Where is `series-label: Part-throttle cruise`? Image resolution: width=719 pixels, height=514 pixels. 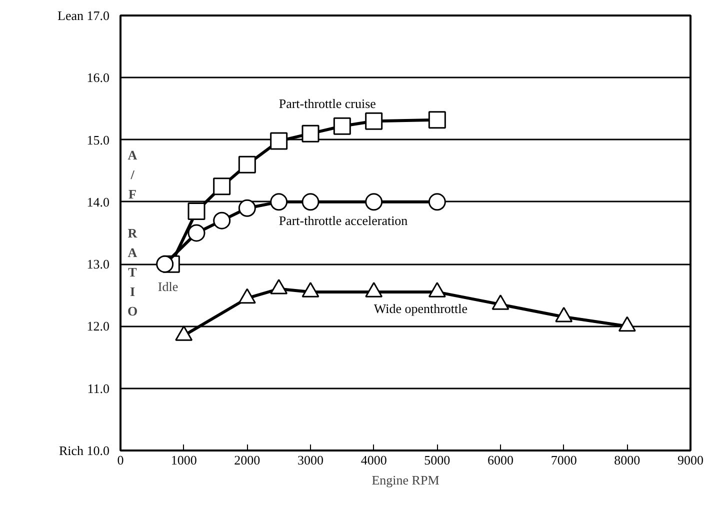
series-label: Part-throttle cruise is located at coordinates (327, 104).